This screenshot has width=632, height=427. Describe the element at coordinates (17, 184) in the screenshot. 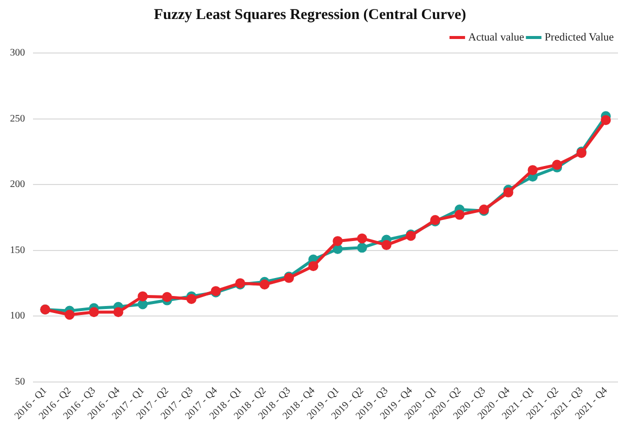

I see `y-tick-label: 200` at that location.